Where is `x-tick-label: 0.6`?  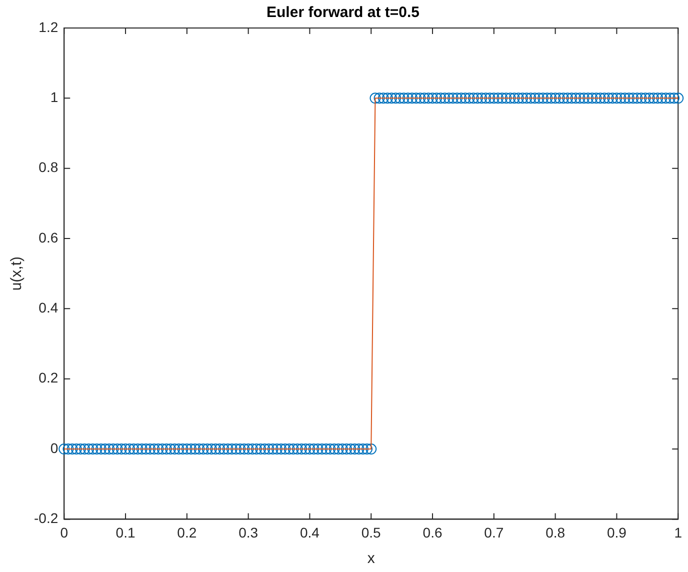
x-tick-label: 0.6 is located at coordinates (432, 532).